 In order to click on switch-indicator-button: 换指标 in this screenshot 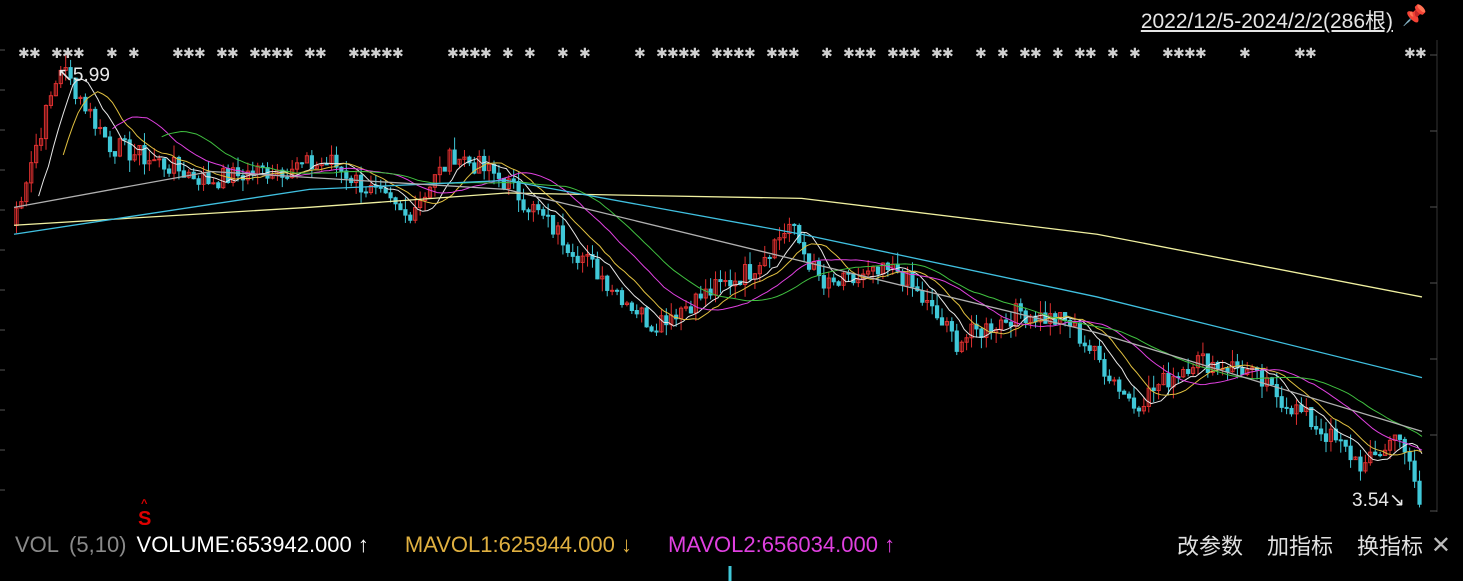, I will do `click(1389, 546)`.